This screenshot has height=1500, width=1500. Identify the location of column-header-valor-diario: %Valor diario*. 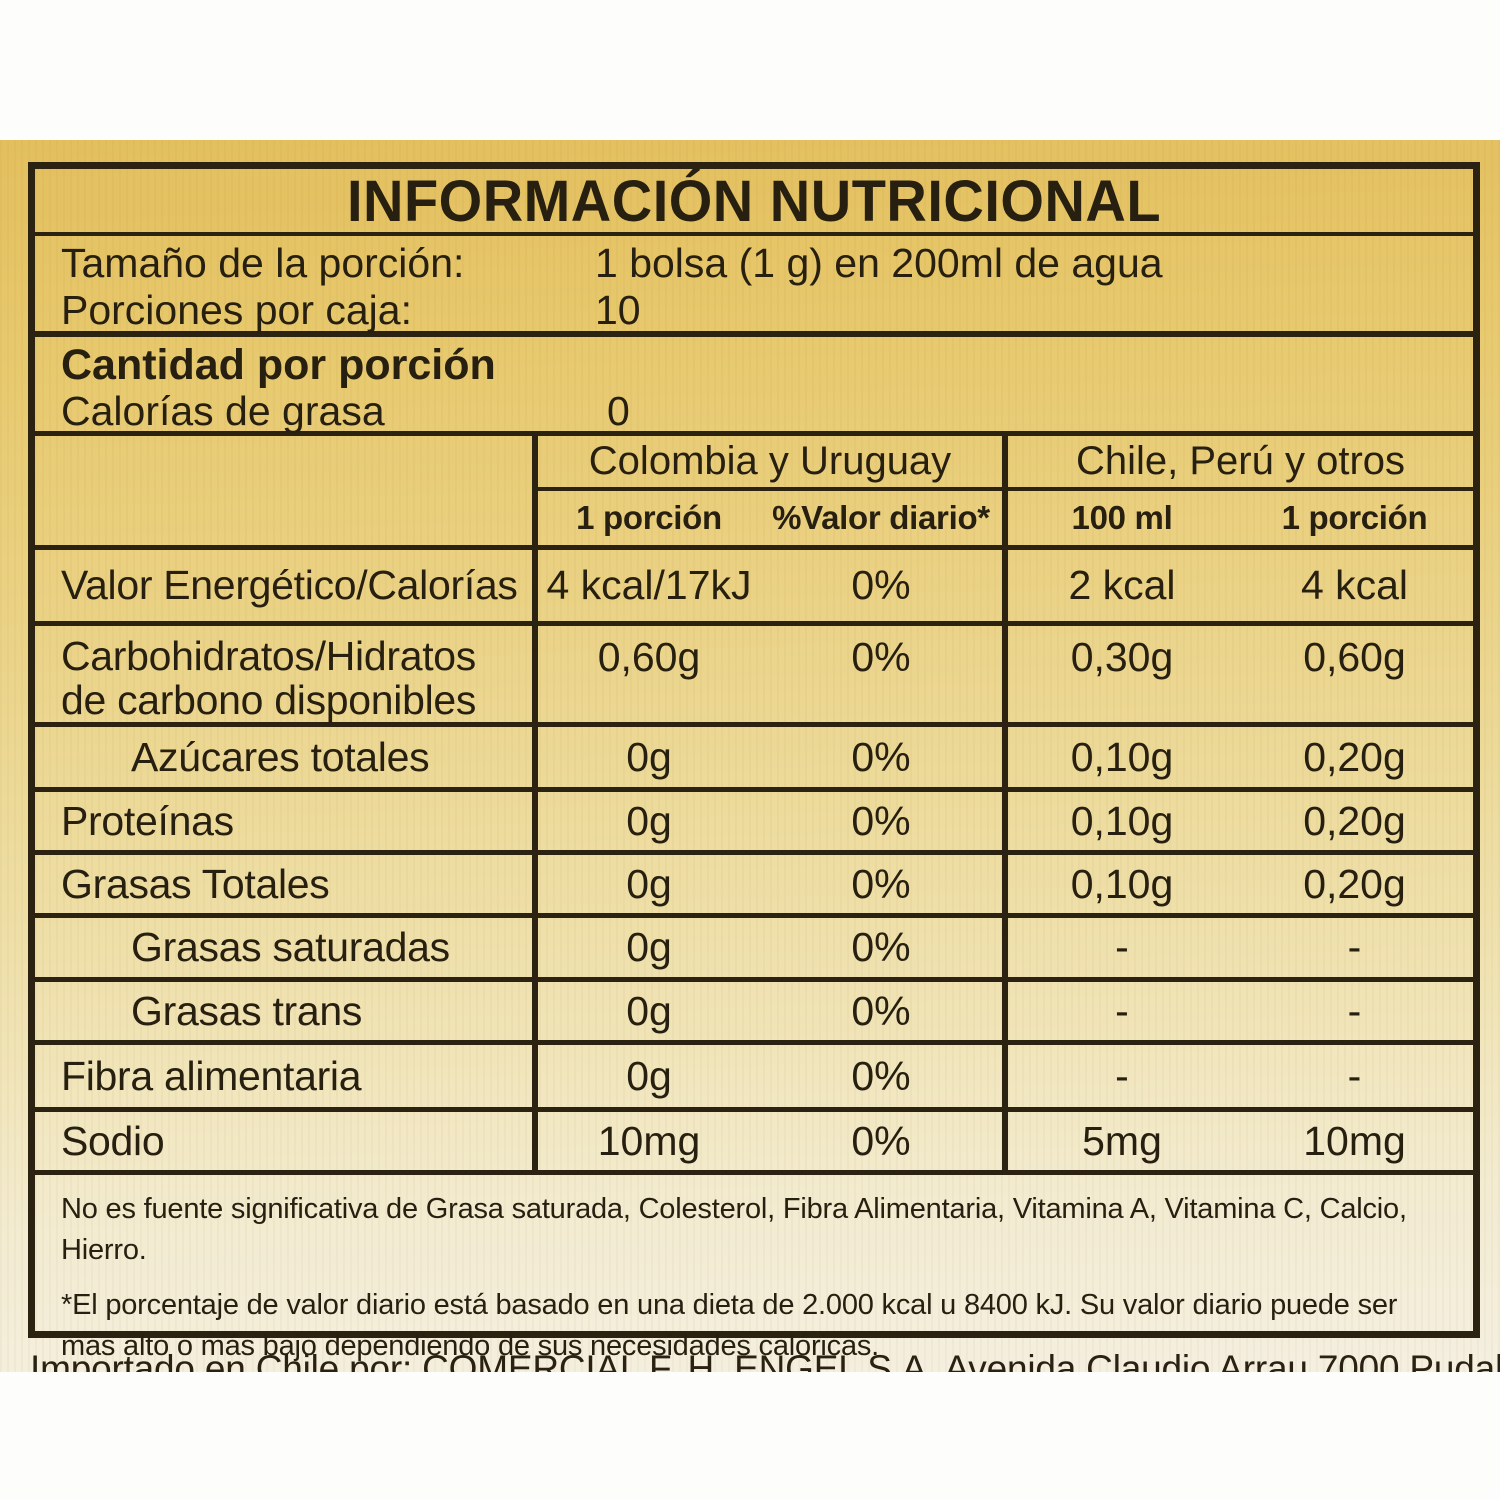
(881, 517).